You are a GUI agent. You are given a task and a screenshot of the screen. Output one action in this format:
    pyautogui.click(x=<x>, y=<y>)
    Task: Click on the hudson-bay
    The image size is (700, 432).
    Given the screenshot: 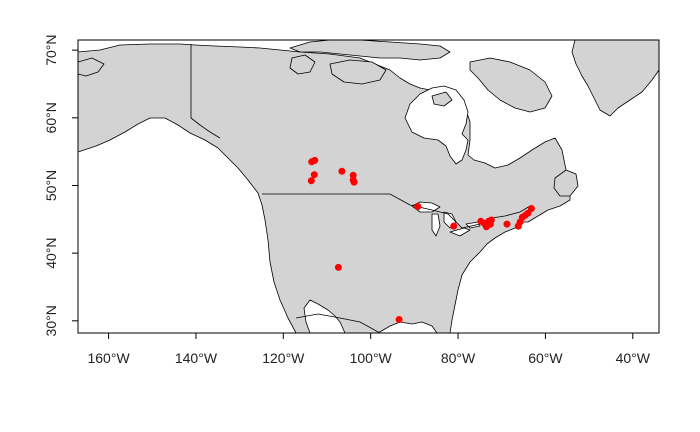 What is the action you would take?
    pyautogui.click(x=436, y=125)
    